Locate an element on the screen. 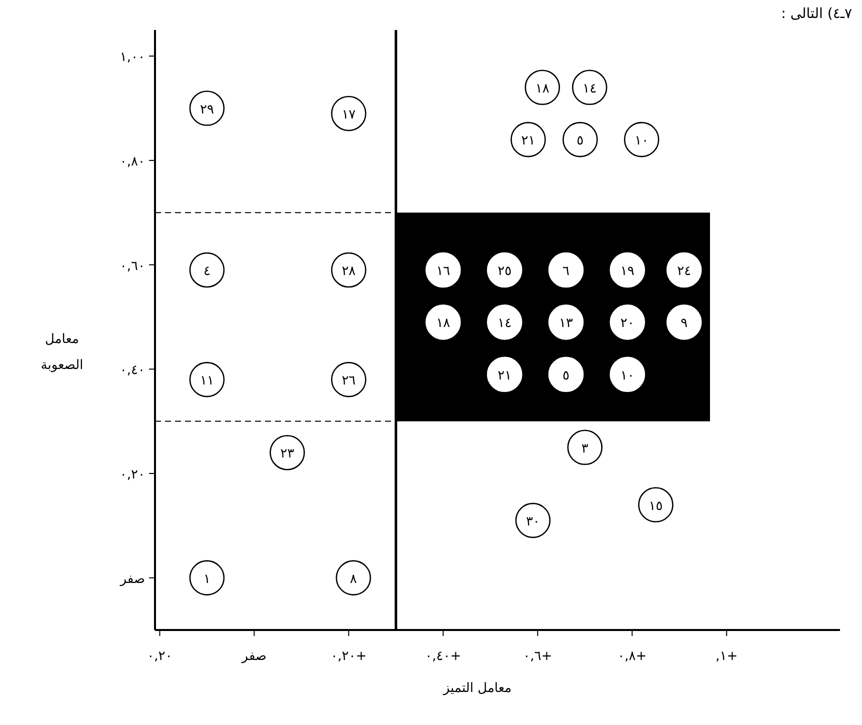 This screenshot has height=725, width=862. annotation: ١٩ is located at coordinates (627, 271).